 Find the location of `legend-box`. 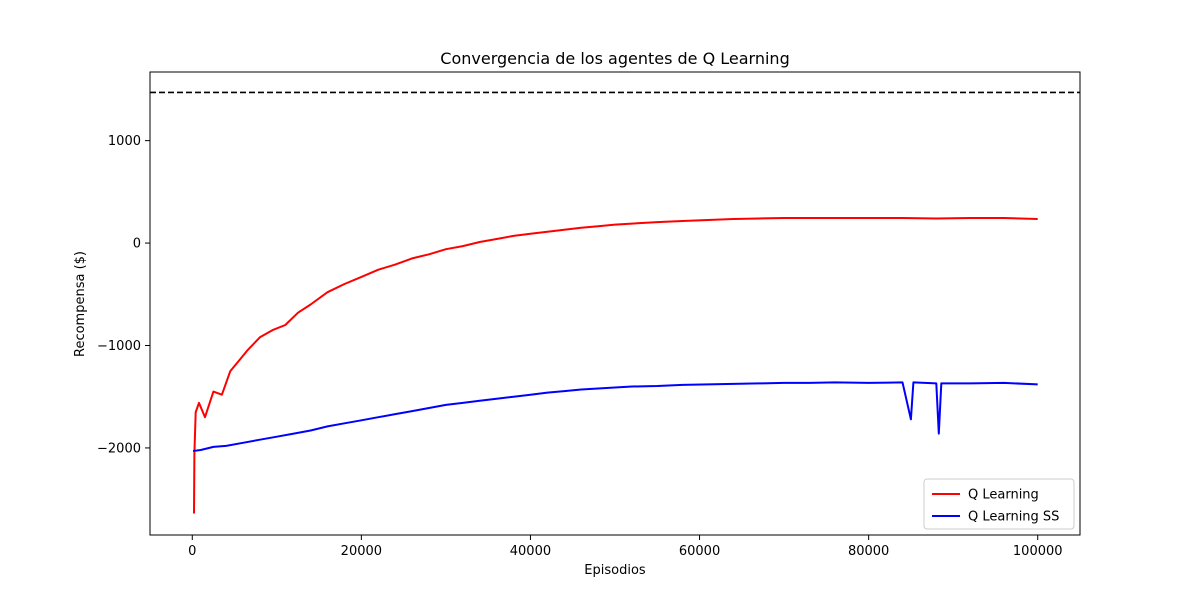

legend-box is located at coordinates (999, 504).